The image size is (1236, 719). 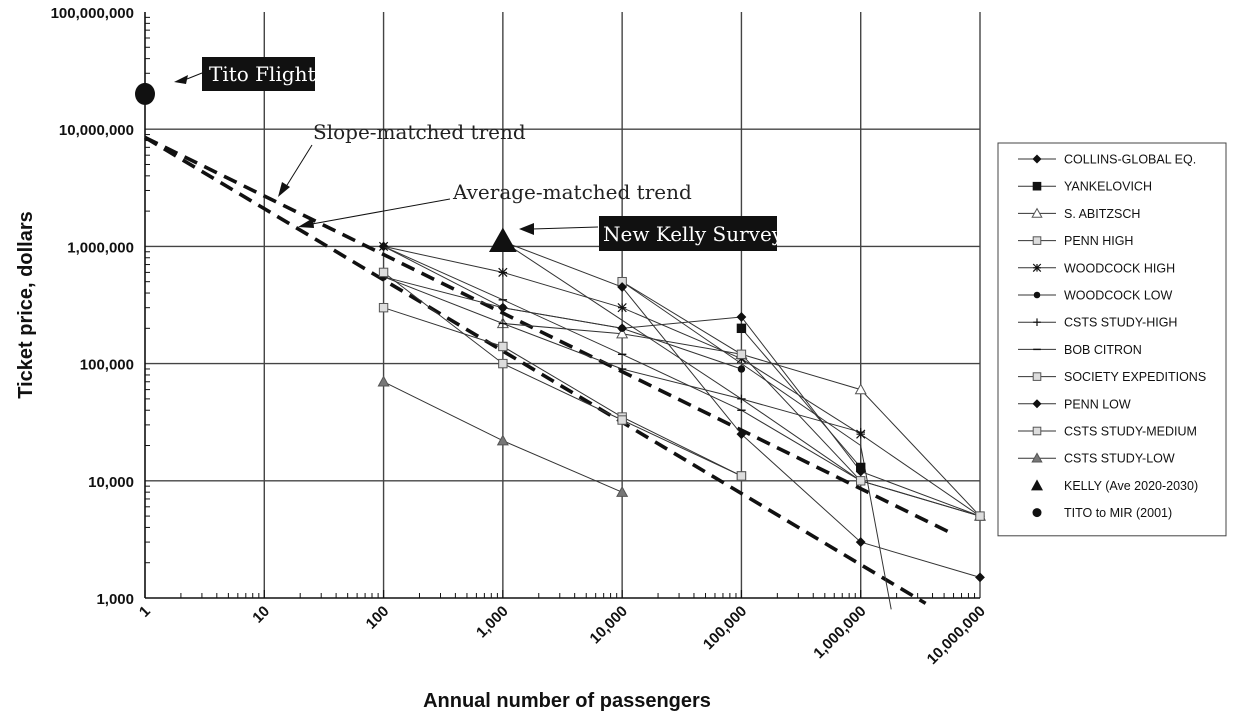 I want to click on x-tick-label: 100, so click(x=378, y=618).